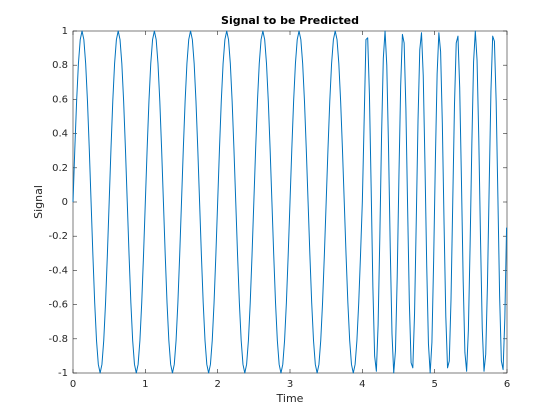 The height and width of the screenshot is (420, 560). Describe the element at coordinates (38, 202) in the screenshot. I see `y-axis-label: Signal` at that location.